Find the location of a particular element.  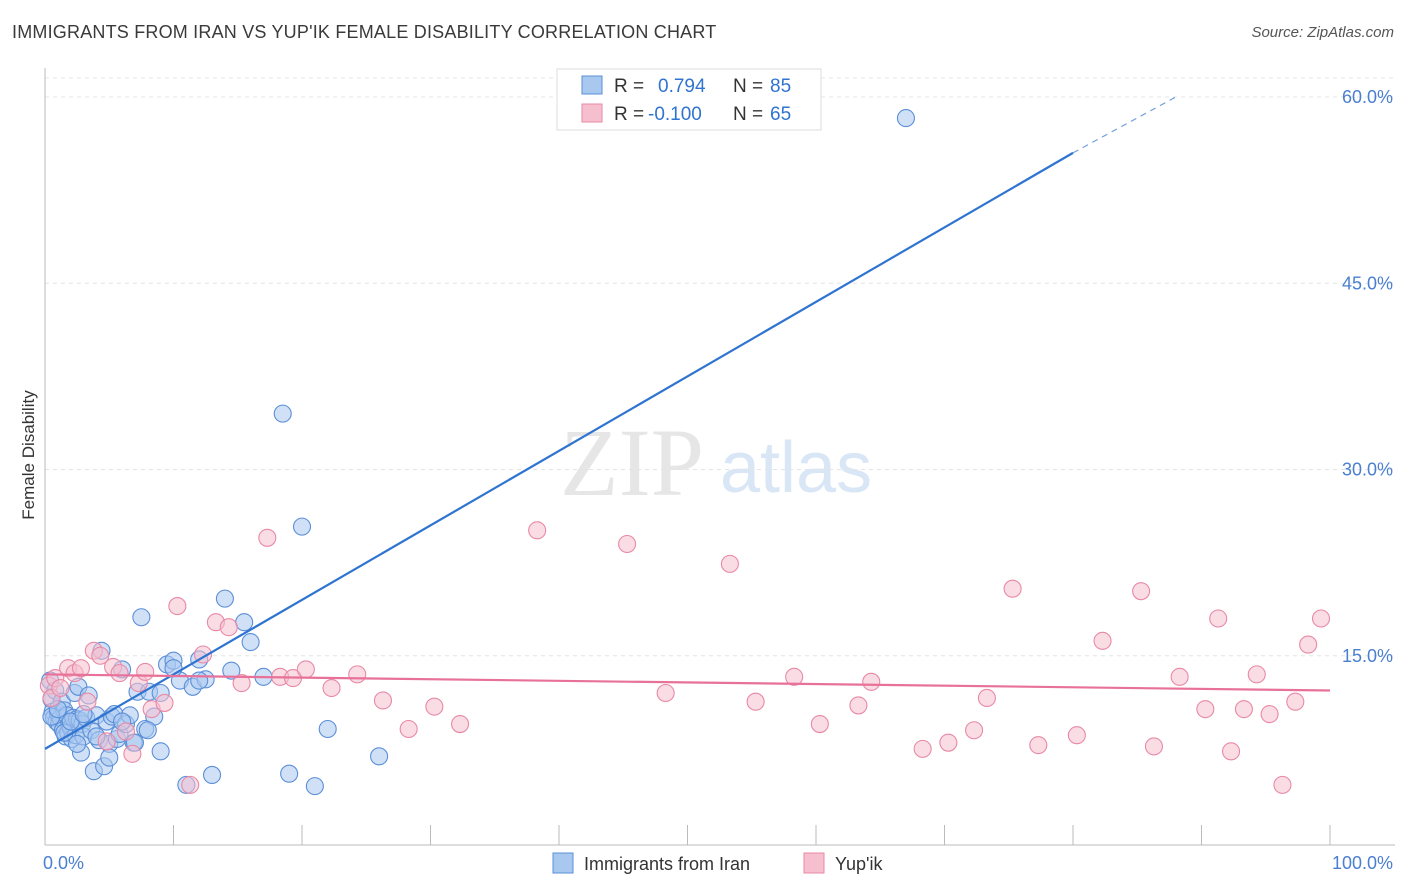

series-legend: Immigrants from Iran Yup'ik is located at coordinates (717, 863).